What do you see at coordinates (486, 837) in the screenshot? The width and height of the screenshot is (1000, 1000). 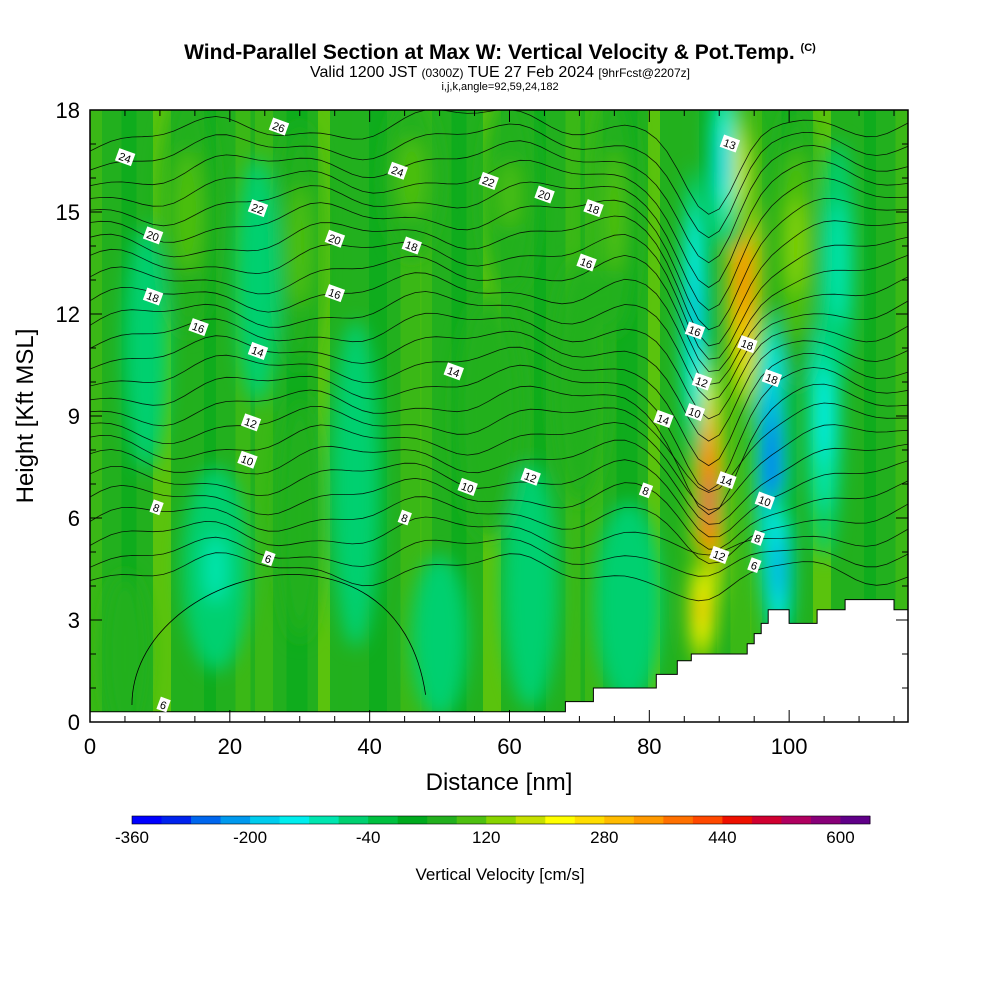 I see `colorbar-tick-label: 120` at bounding box center [486, 837].